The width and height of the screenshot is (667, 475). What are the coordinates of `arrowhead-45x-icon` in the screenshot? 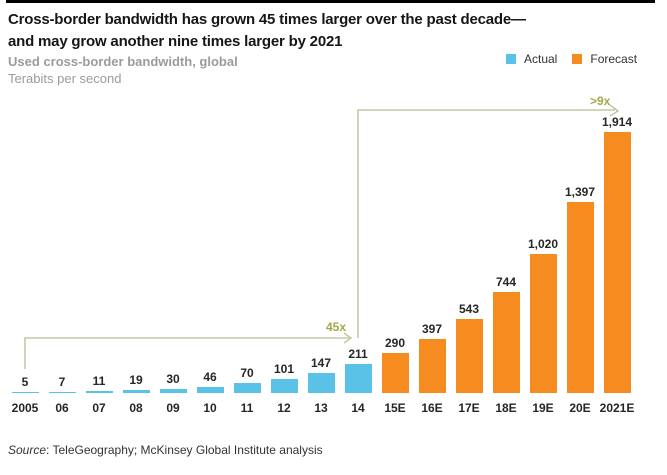 It's located at (348, 338).